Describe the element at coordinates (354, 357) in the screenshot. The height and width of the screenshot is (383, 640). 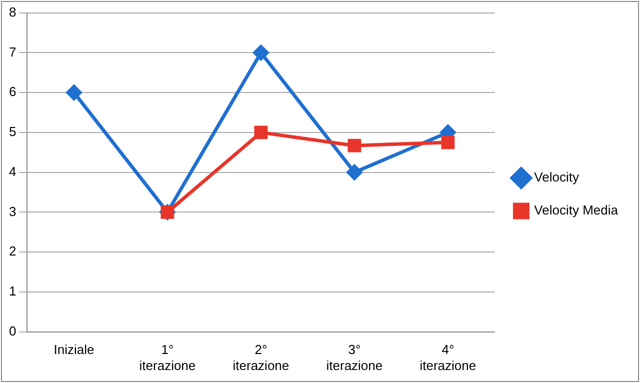
I see `x-tick-label: 3° iterazione` at that location.